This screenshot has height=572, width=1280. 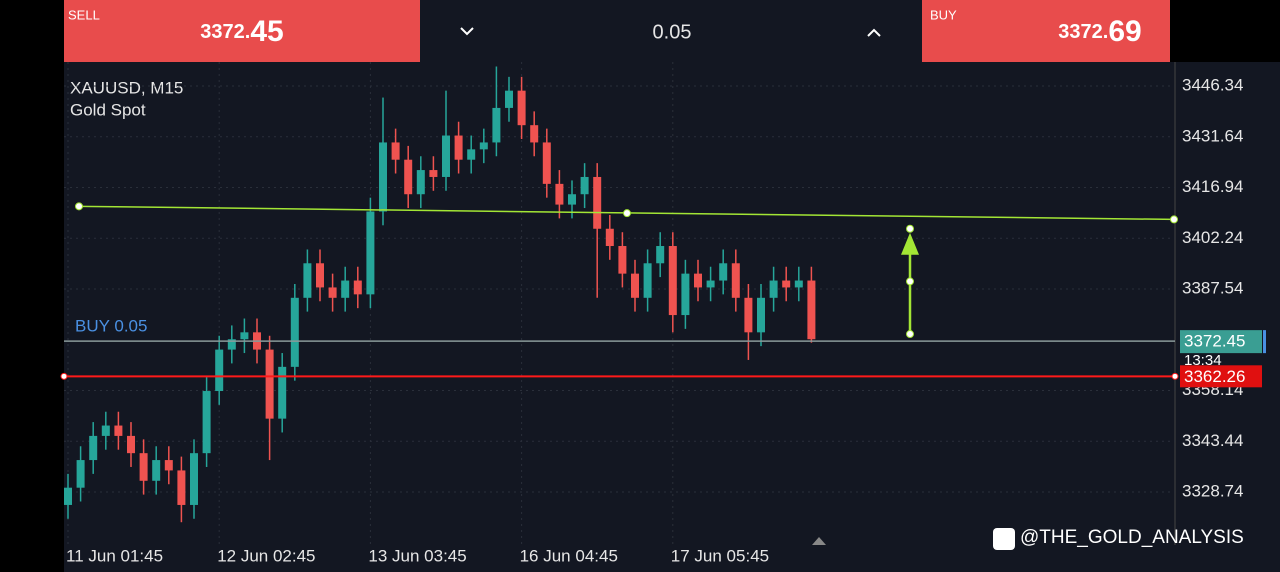 I want to click on x-tick-label: 11 Jun 01:45, so click(x=114, y=555).